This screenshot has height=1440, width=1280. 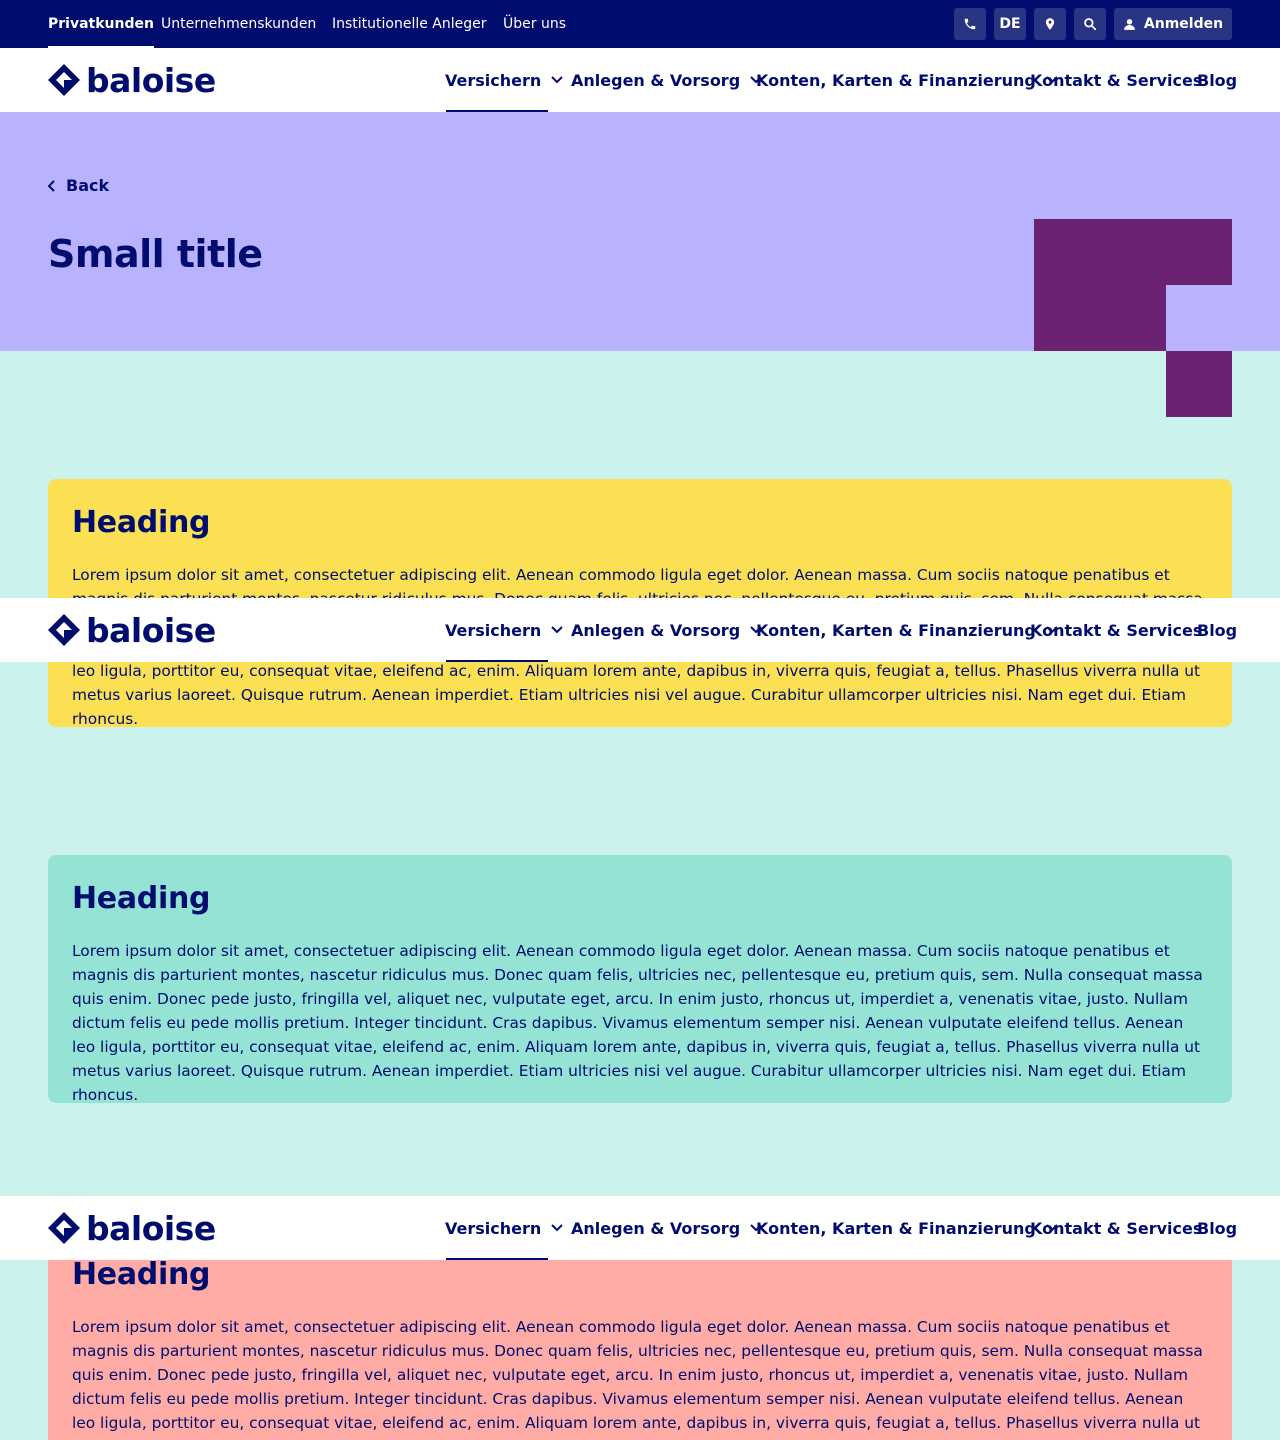 I want to click on back-link: Back, so click(x=78, y=185).